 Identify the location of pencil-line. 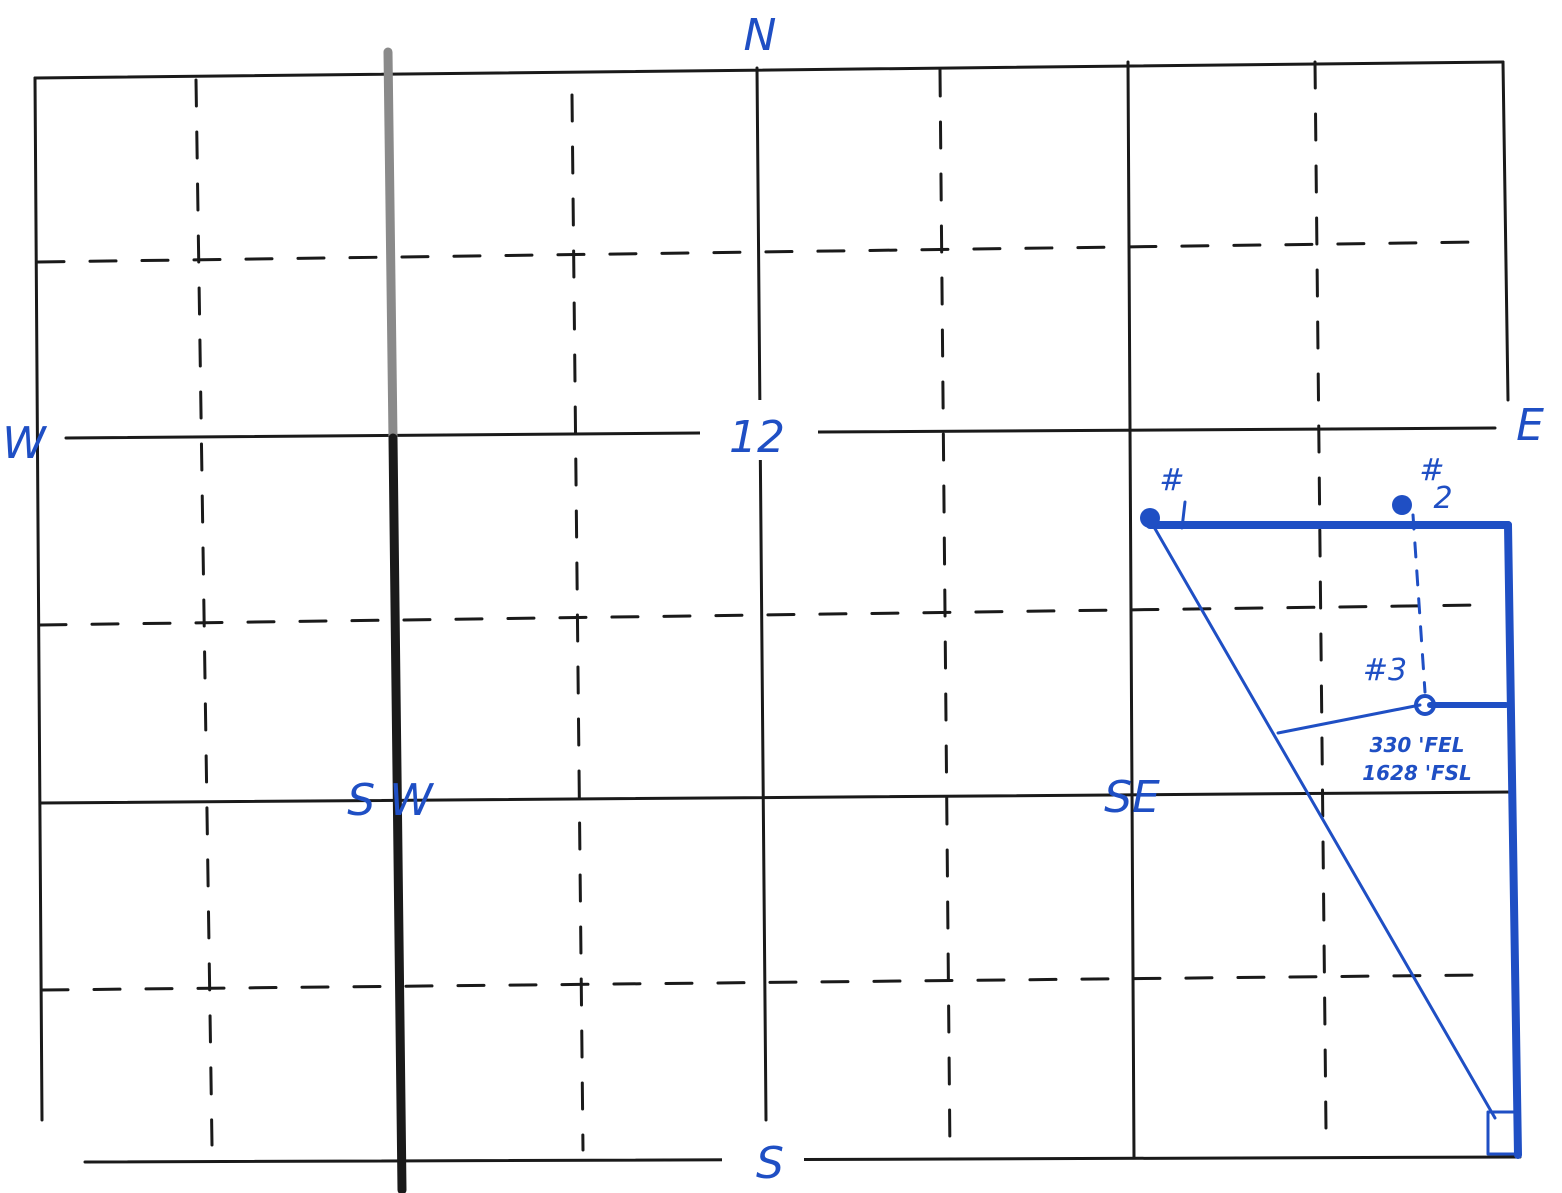
(395, 620).